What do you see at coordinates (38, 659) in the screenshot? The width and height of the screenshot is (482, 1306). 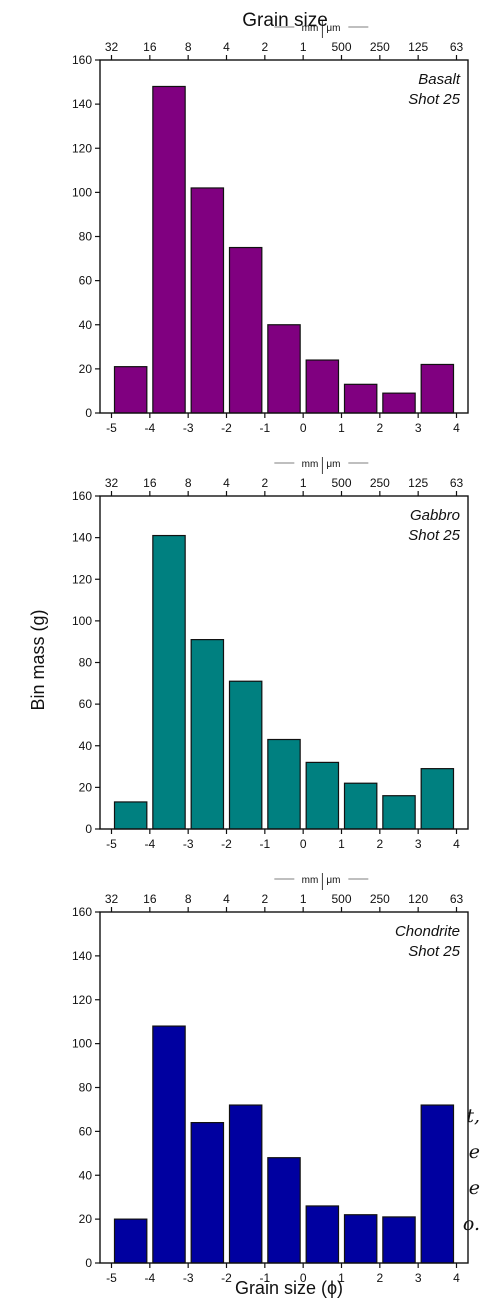 I see `figure-ylabel: Bin mass (g)` at bounding box center [38, 659].